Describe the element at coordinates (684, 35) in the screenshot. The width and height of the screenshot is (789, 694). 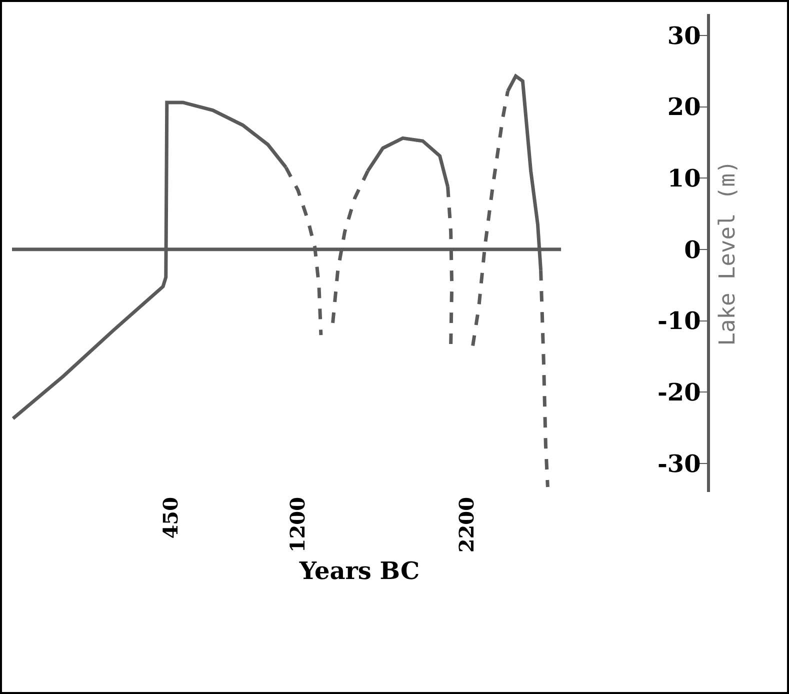
I see `y-tick-label: 30` at that location.